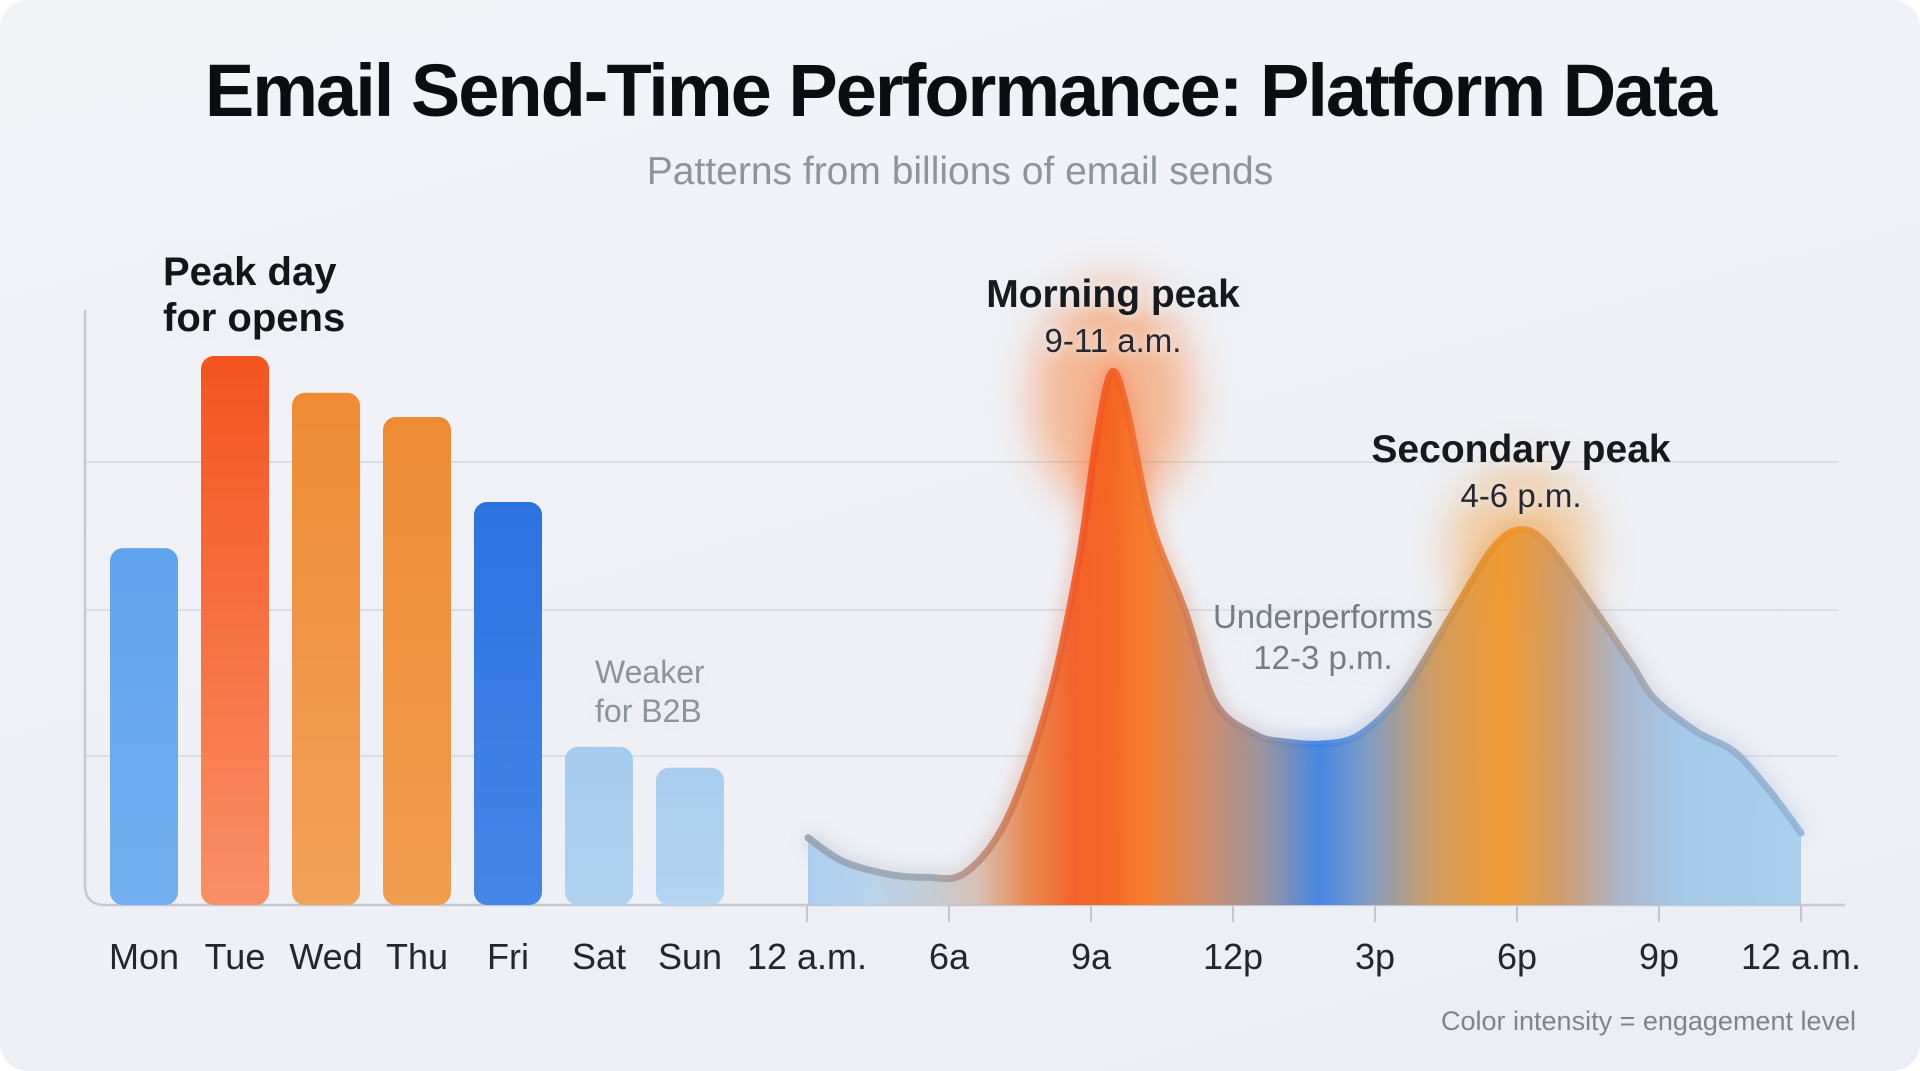 This screenshot has width=1920, height=1071. What do you see at coordinates (960, 171) in the screenshot?
I see `page-subtitle: Patterns from billions of email sends` at bounding box center [960, 171].